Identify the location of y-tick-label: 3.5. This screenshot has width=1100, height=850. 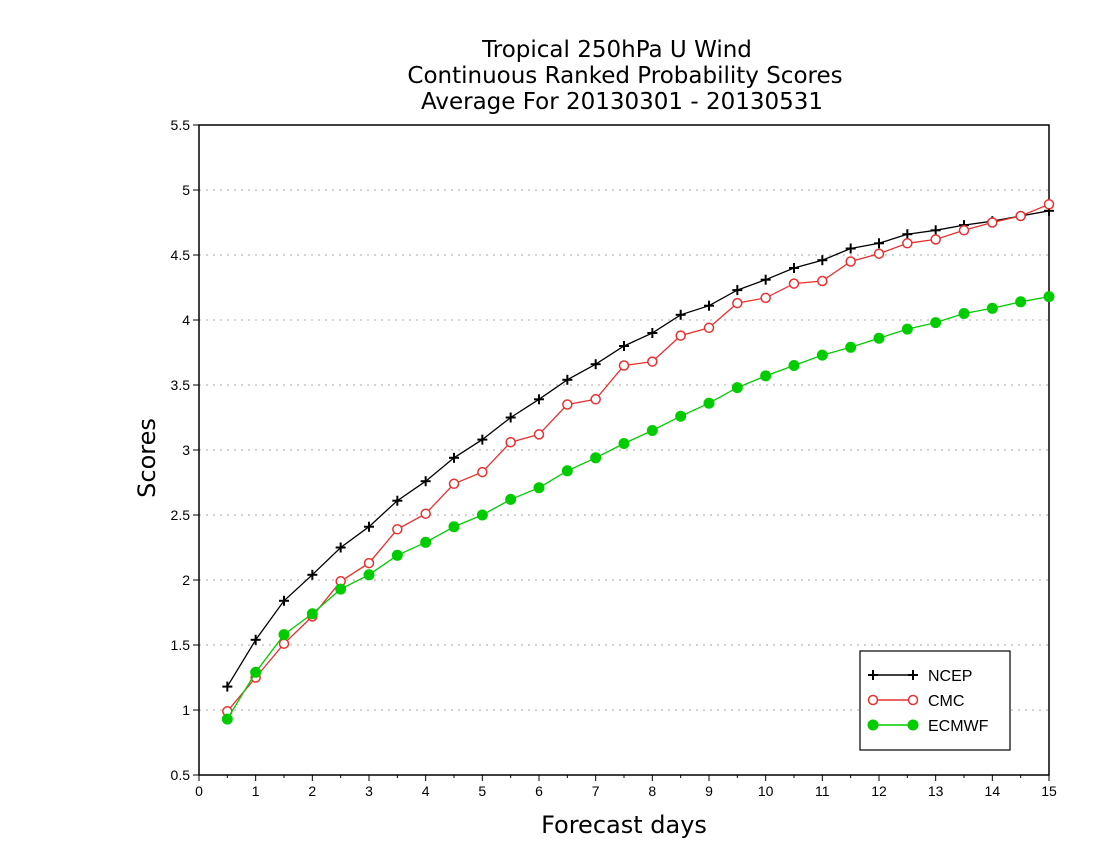
(181, 385).